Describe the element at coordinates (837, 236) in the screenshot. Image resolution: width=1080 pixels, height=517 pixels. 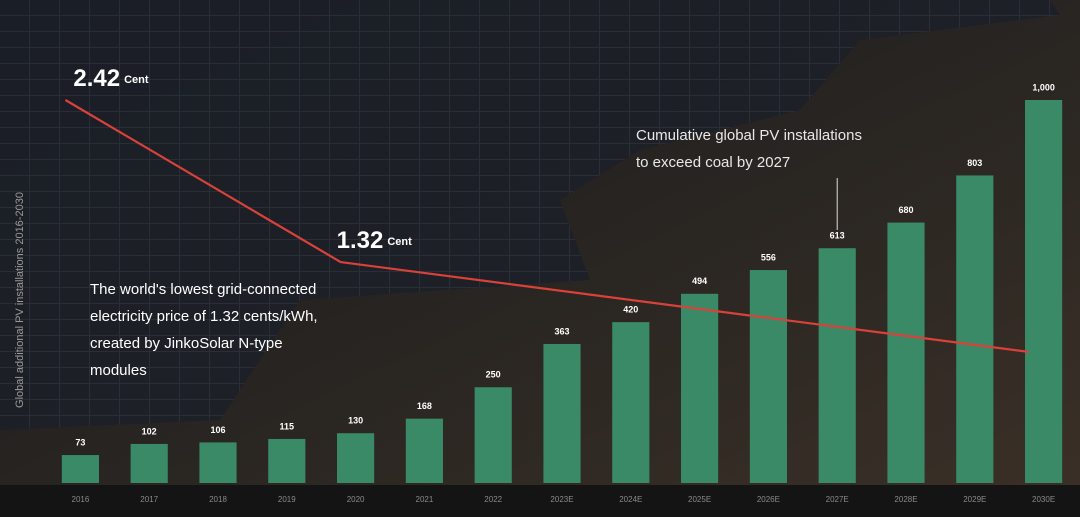
I see `value-label: 613` at that location.